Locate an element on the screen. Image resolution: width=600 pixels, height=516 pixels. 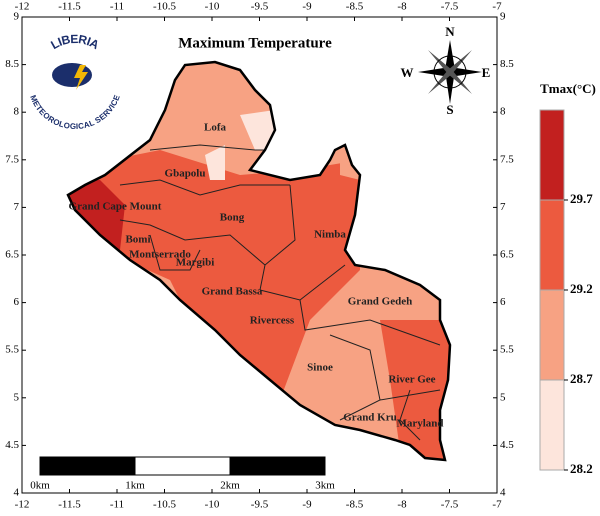
field-hot is located at coordinates (96, 215).